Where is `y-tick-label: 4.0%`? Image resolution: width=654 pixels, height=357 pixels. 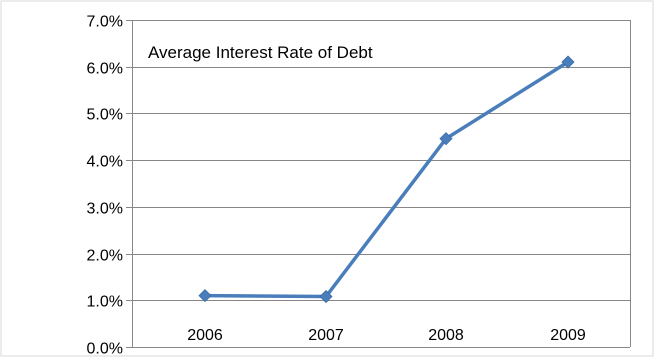 y-tick-label: 4.0% is located at coordinates (105, 162).